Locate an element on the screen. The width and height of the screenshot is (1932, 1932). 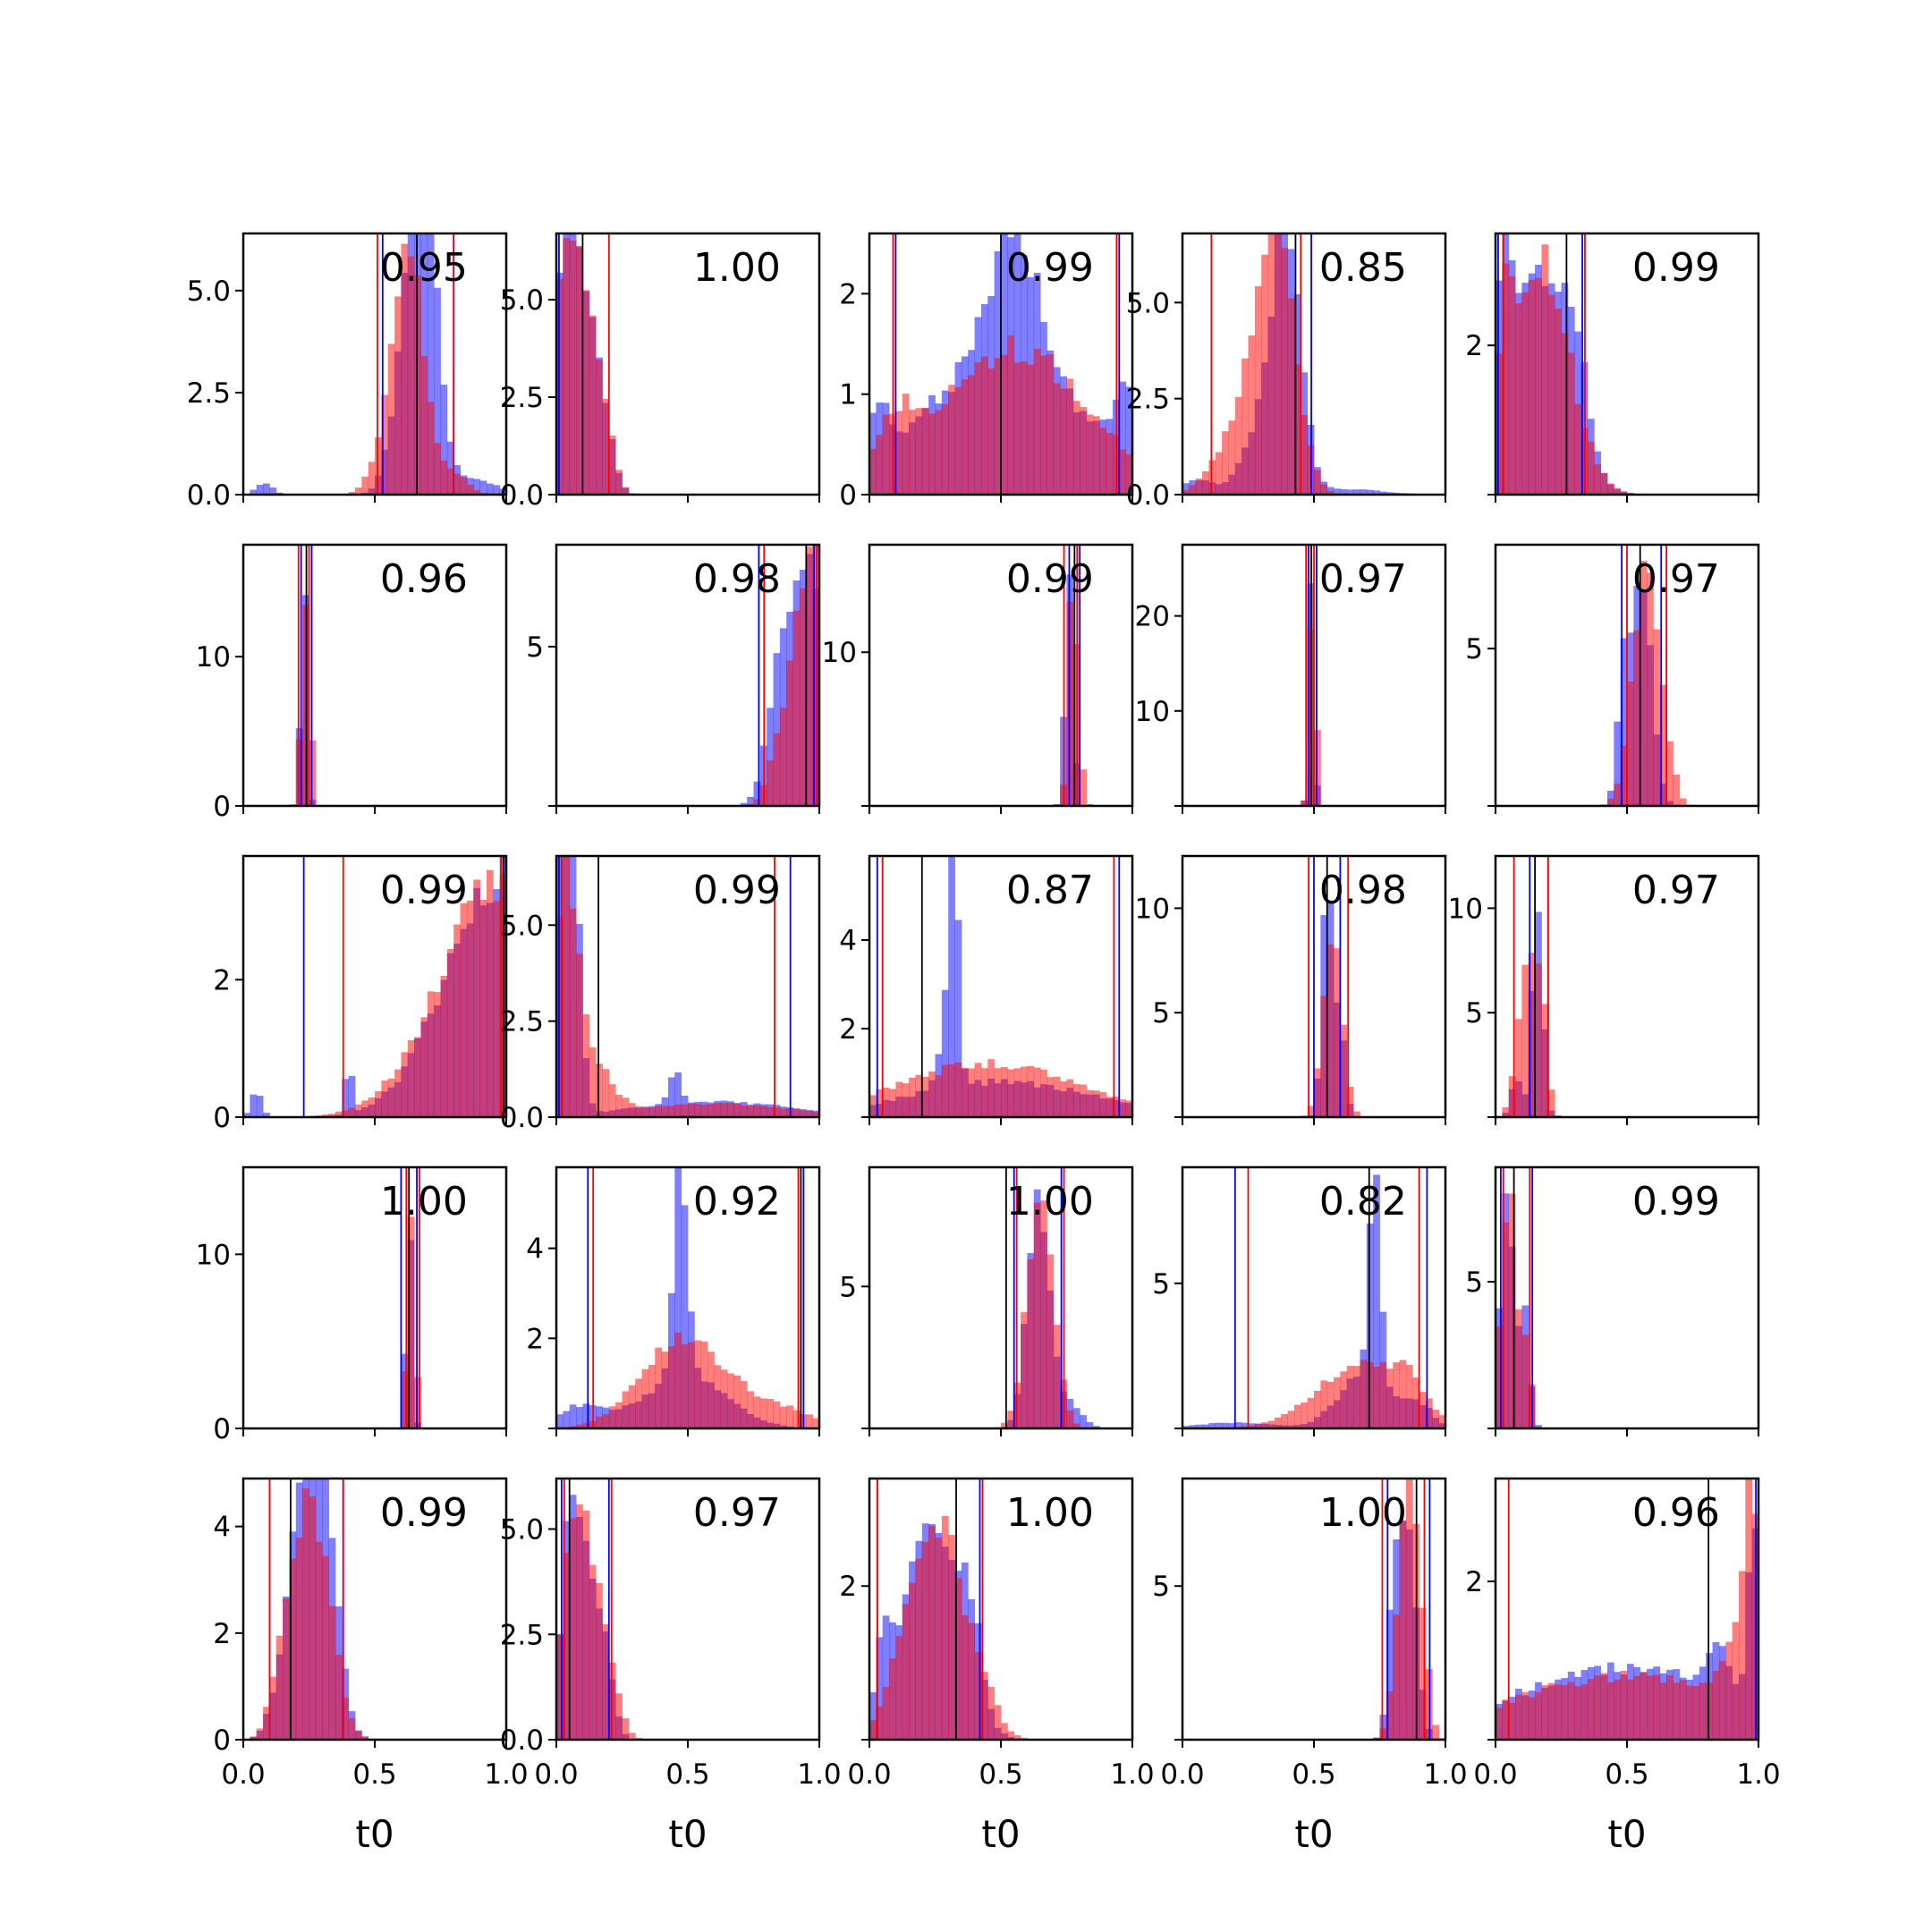
panel-3: 0 1 2 0.99 is located at coordinates (986, 372).